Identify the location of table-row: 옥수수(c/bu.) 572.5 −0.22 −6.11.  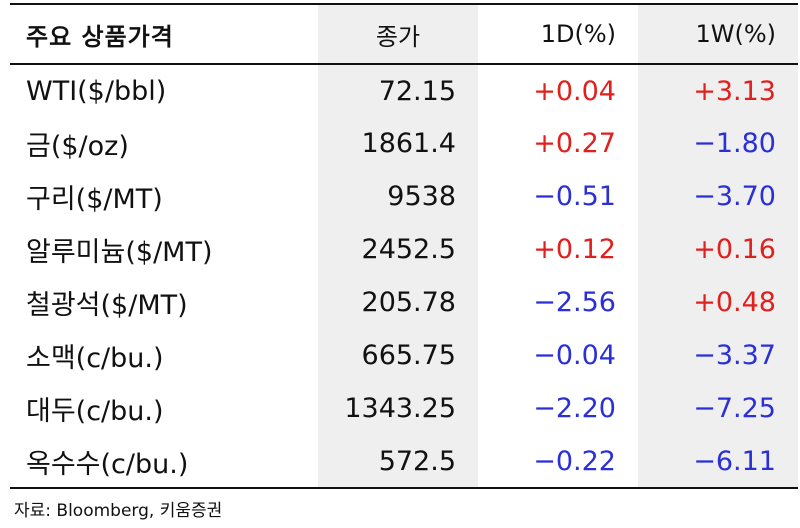
(404, 461).